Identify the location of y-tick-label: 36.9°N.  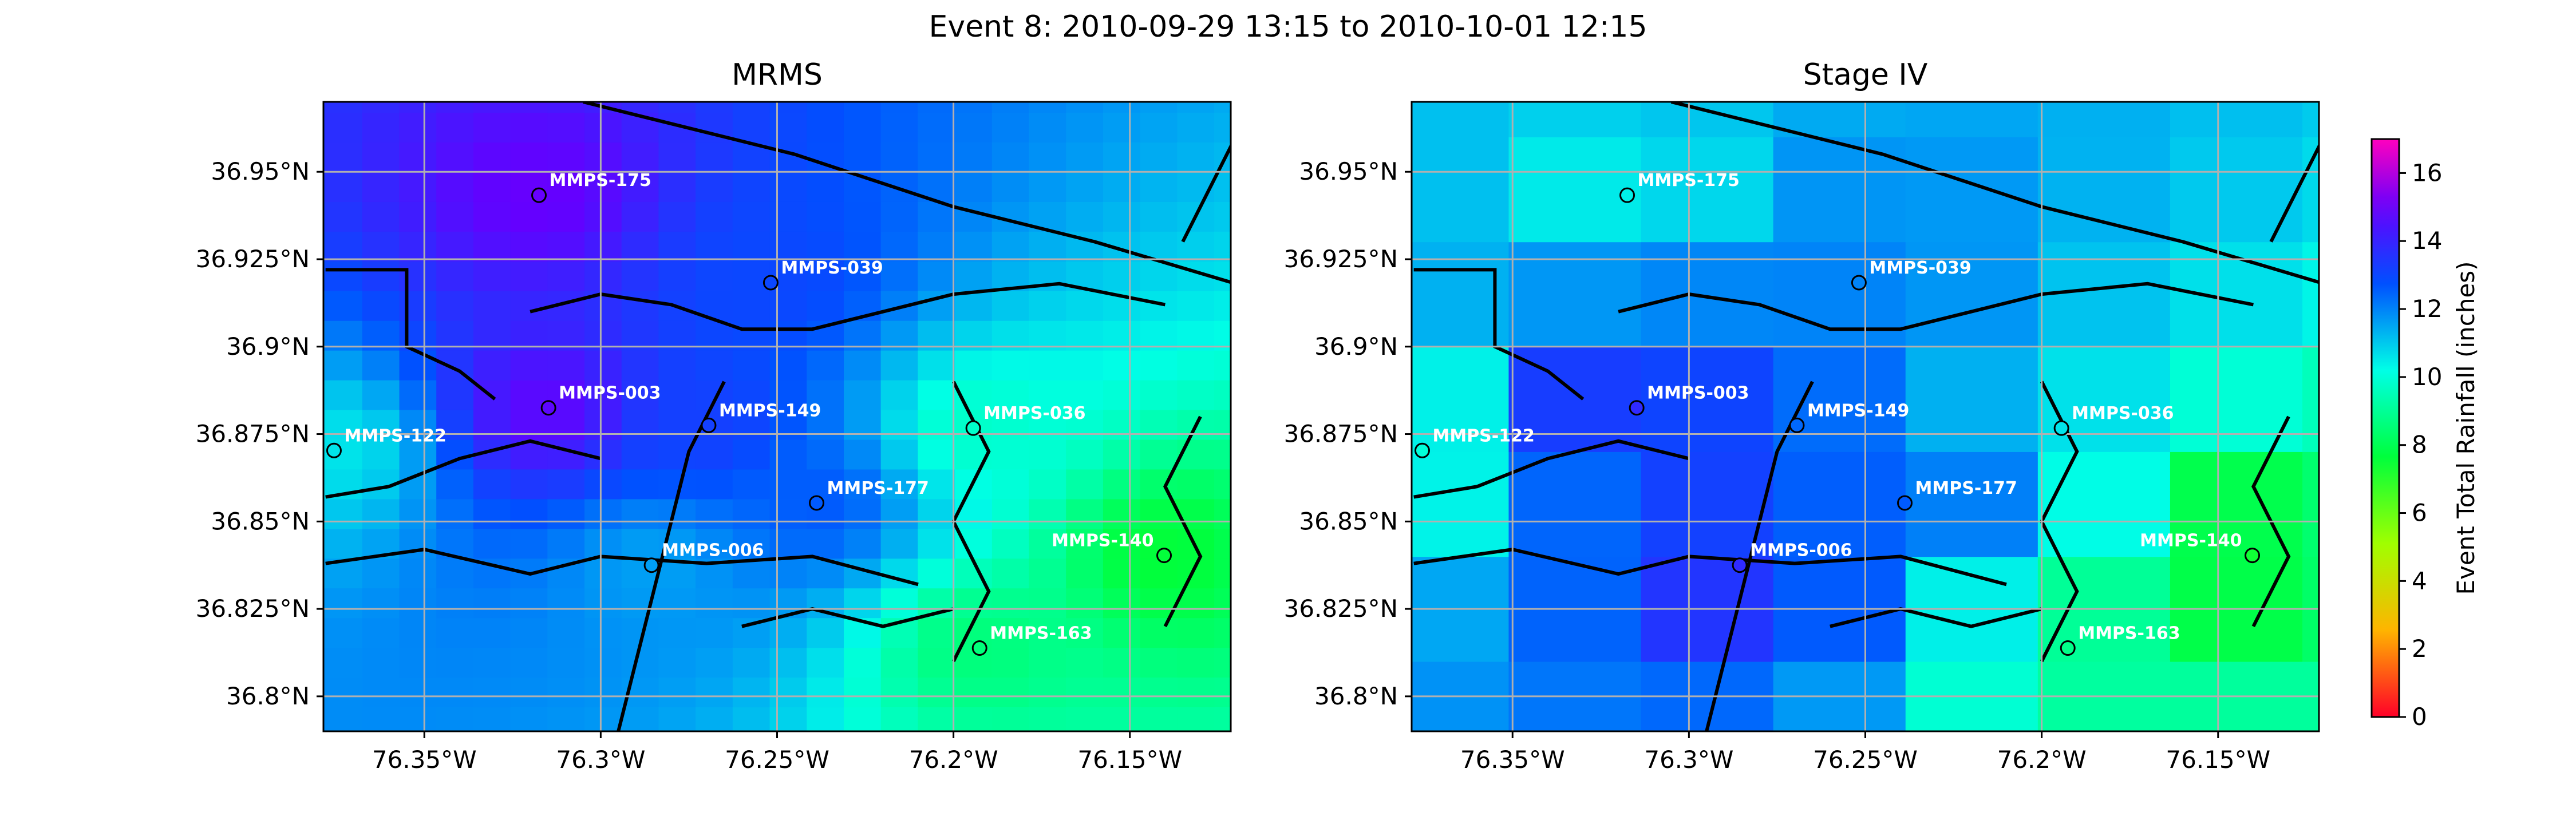
(1356, 346).